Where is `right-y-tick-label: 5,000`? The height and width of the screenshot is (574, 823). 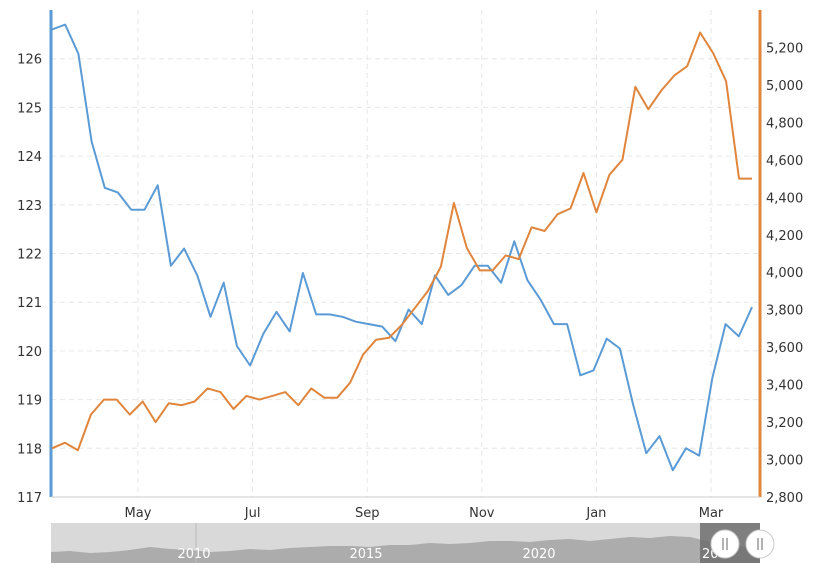 right-y-tick-label: 5,000 is located at coordinates (784, 86).